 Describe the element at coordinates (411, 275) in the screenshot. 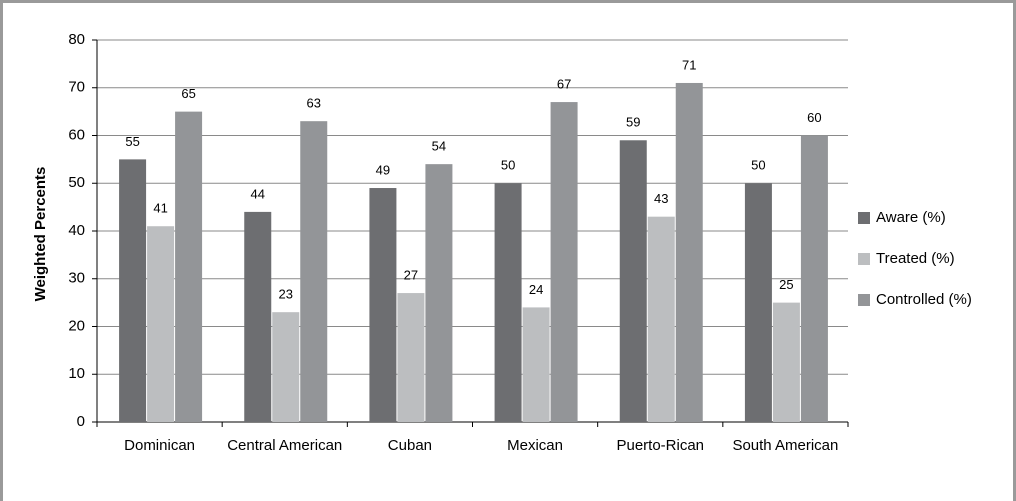

I see `data-label: 27` at that location.